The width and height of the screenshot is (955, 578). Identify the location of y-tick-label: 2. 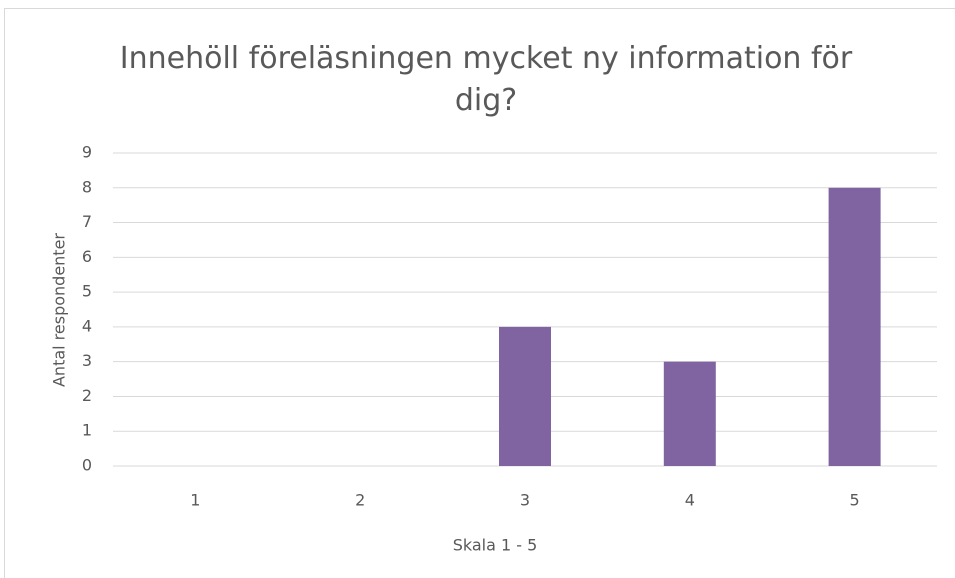
(87, 395).